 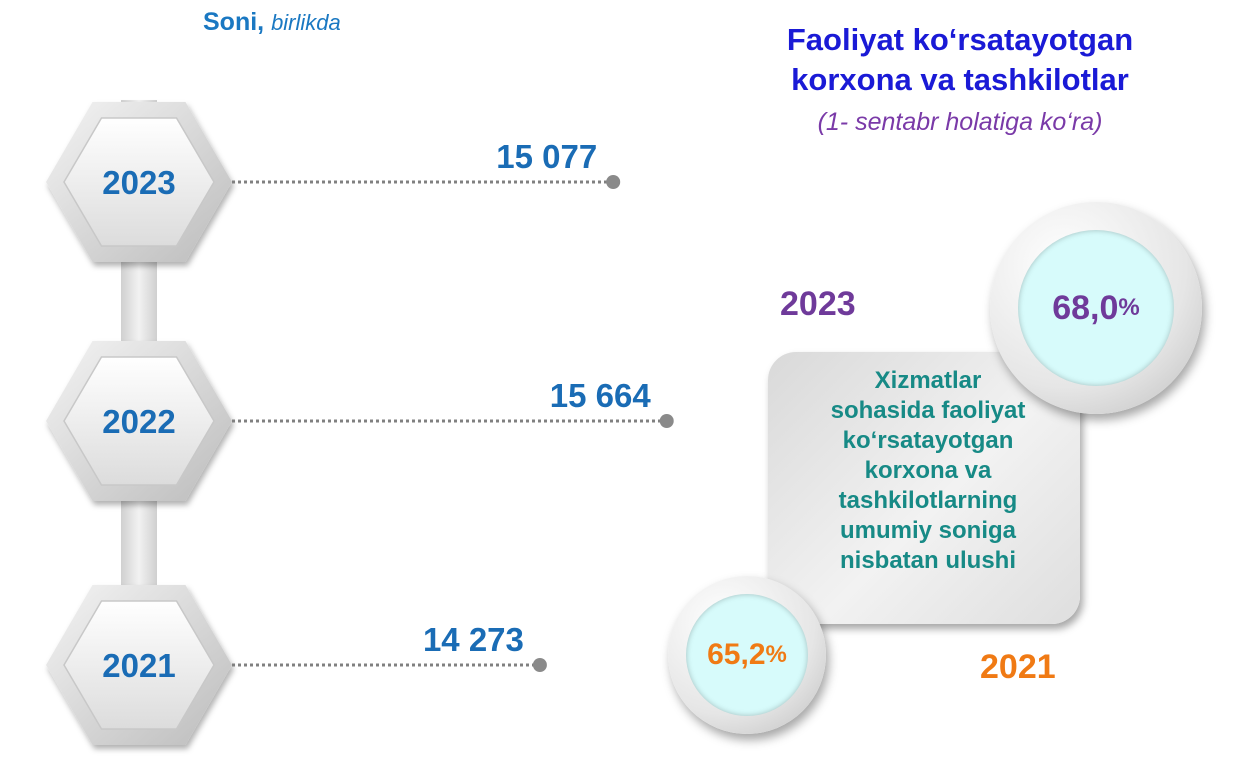 What do you see at coordinates (1018, 667) in the screenshot?
I see `share-year-2021: 2021` at bounding box center [1018, 667].